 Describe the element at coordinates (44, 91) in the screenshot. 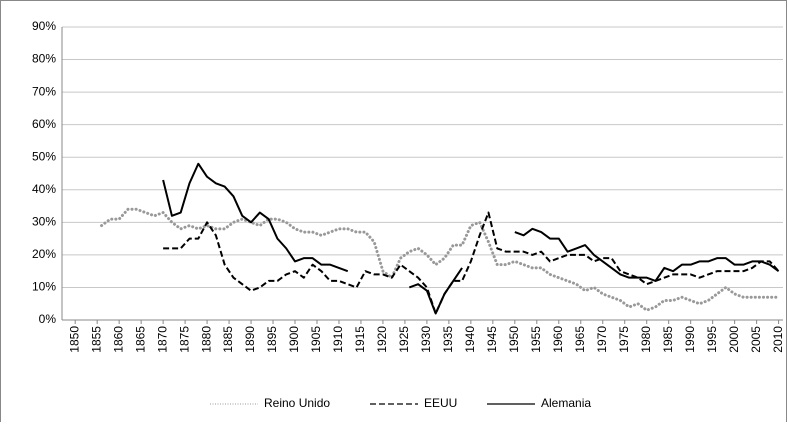

I see `y-tick-label: 70%` at that location.